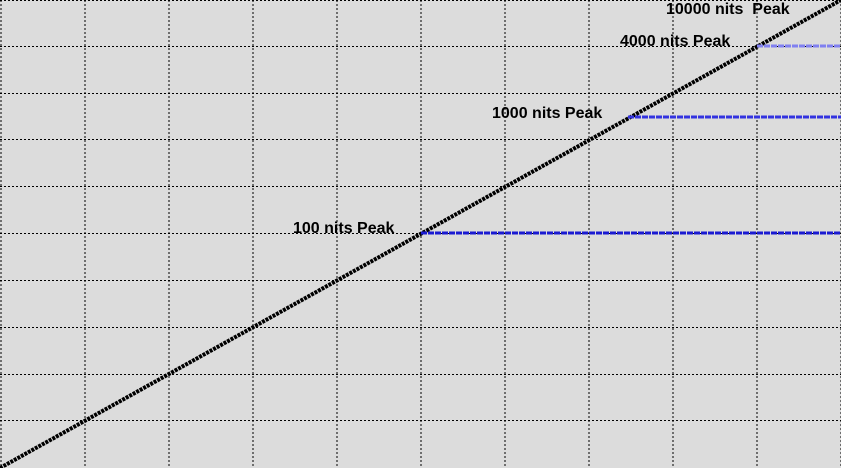 The image size is (841, 468). I want to click on annotation-100-nits: 100 nits Peak, so click(344, 228).